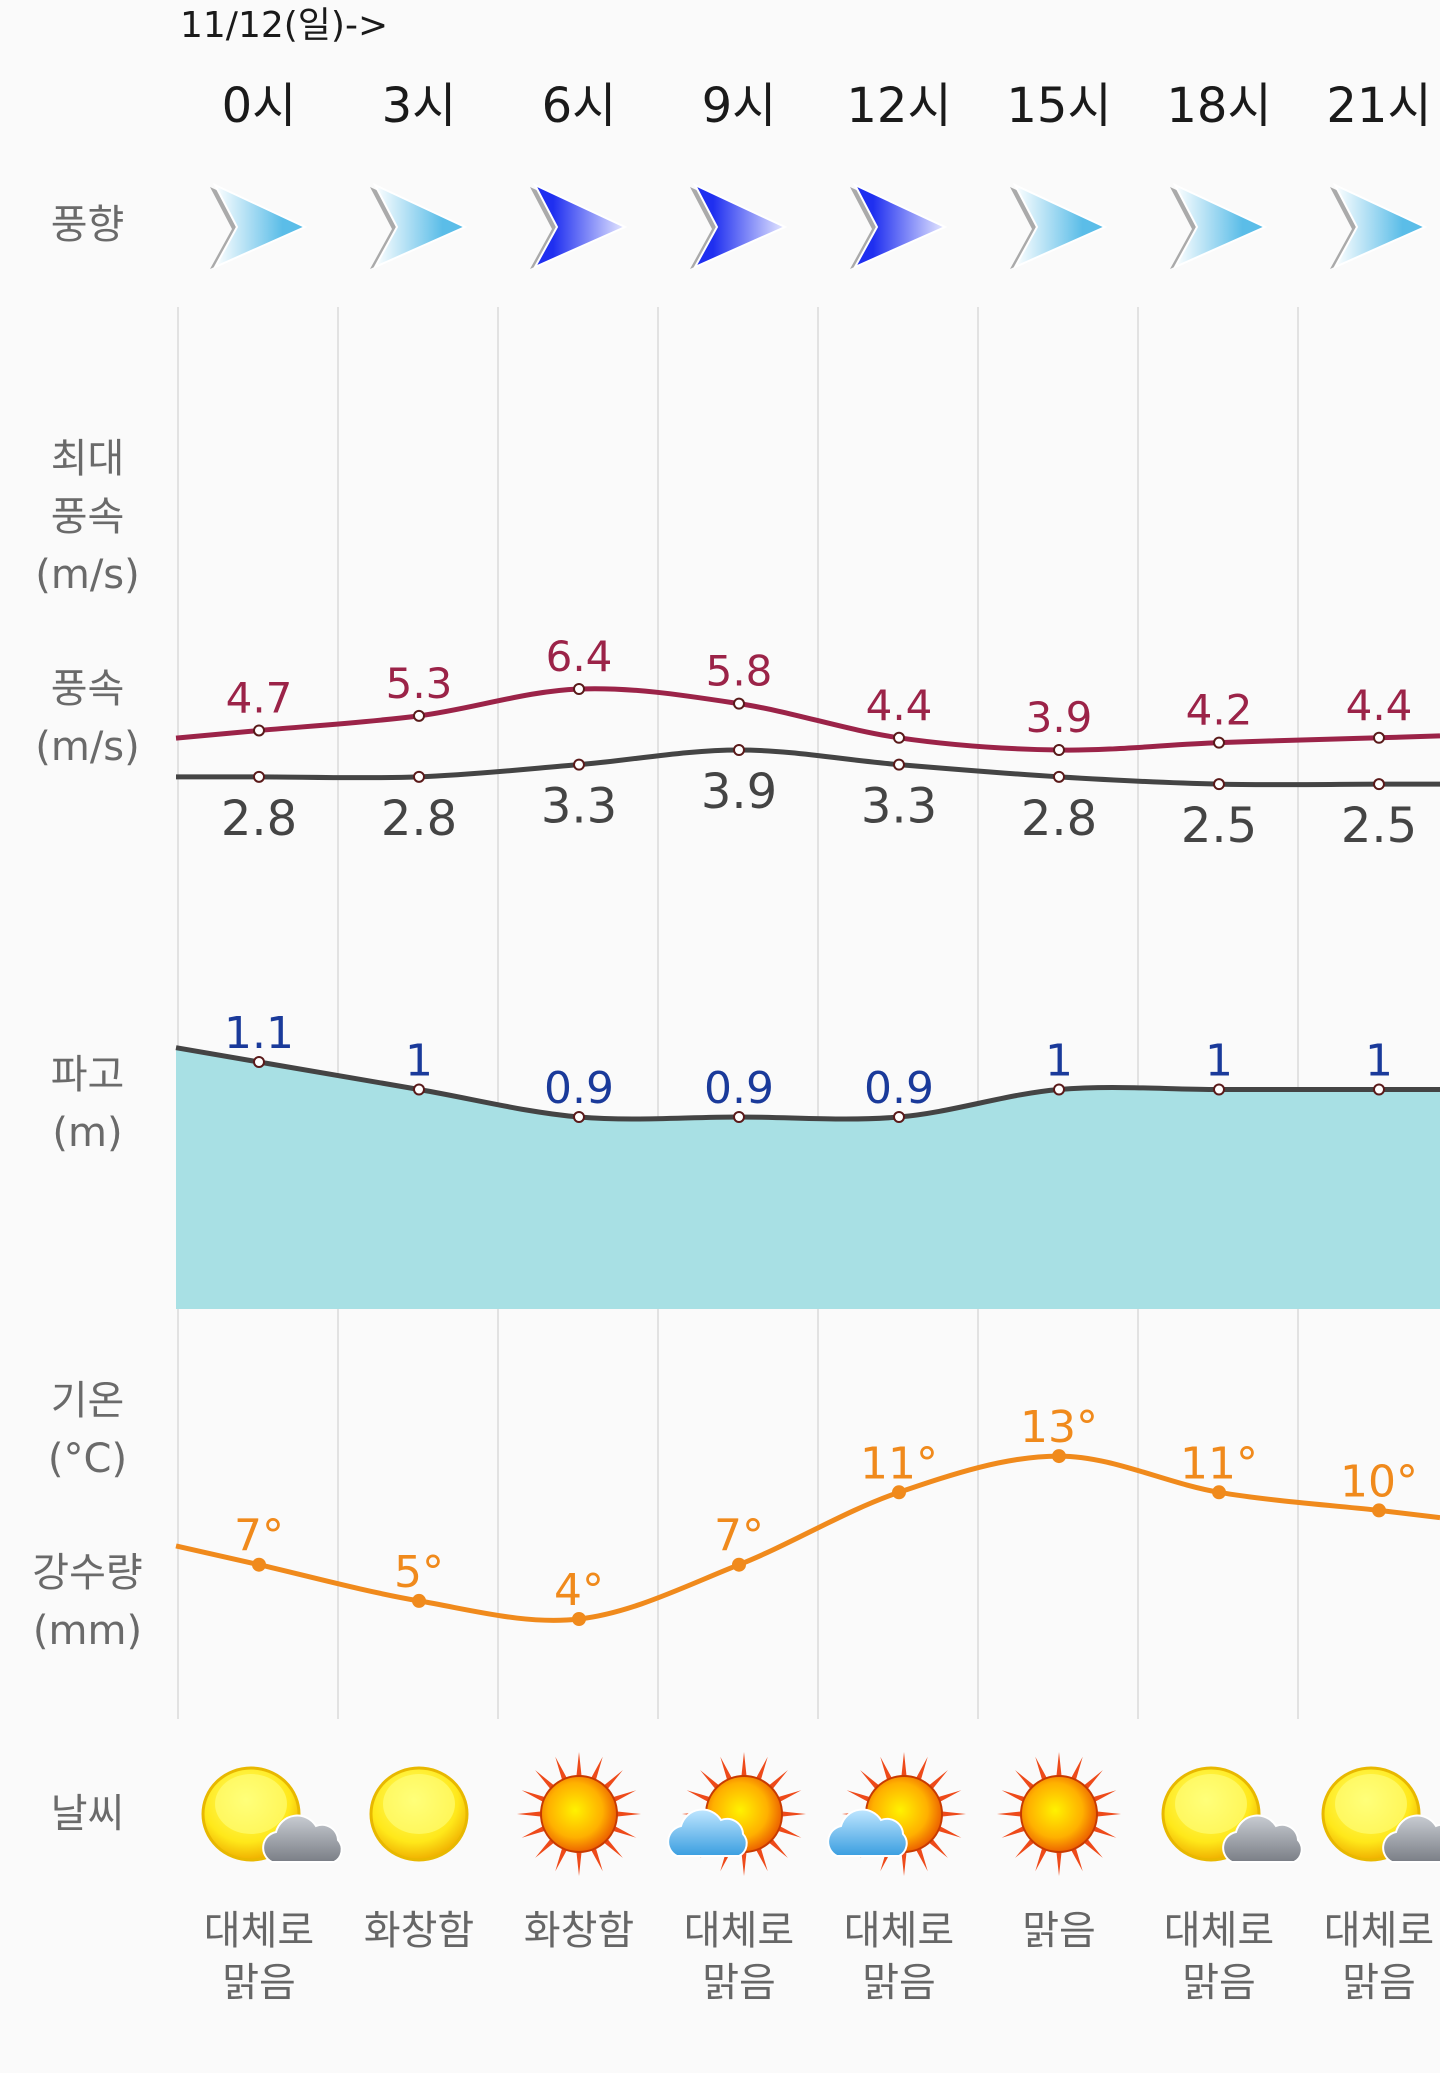 The width and height of the screenshot is (1440, 2073). Describe the element at coordinates (807, 1083) in the screenshot. I see `wave_height-line` at that location.